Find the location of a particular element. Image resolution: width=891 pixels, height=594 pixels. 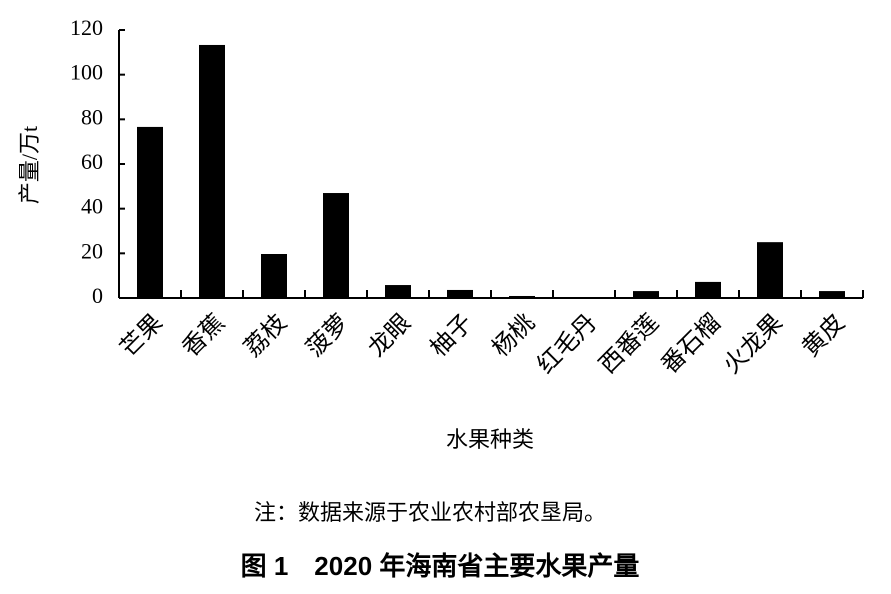

y-tick-label: 120 is located at coordinates (86, 27).